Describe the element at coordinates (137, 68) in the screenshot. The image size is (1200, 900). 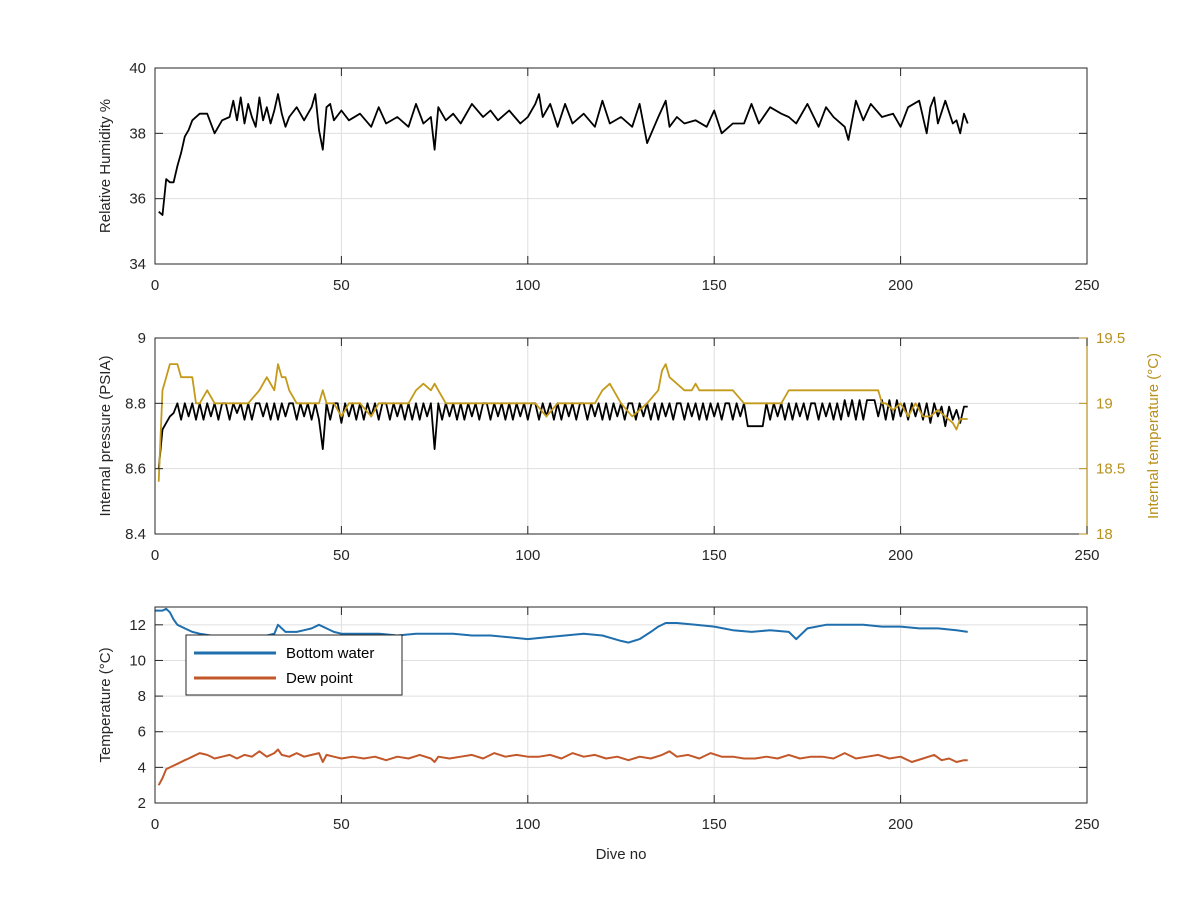
I see `y-tick-label: 40` at that location.